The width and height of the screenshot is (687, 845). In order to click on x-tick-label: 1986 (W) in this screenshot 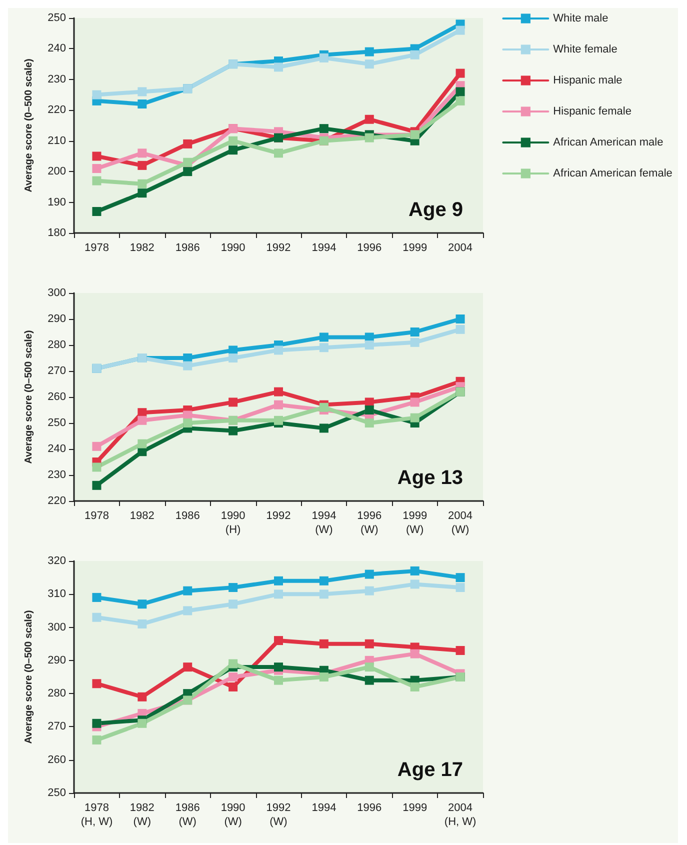, I will do `click(187, 815)`.